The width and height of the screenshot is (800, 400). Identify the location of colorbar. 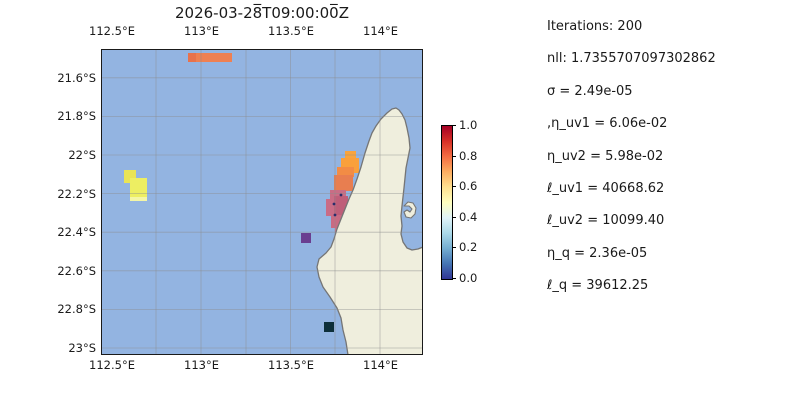
(447, 202).